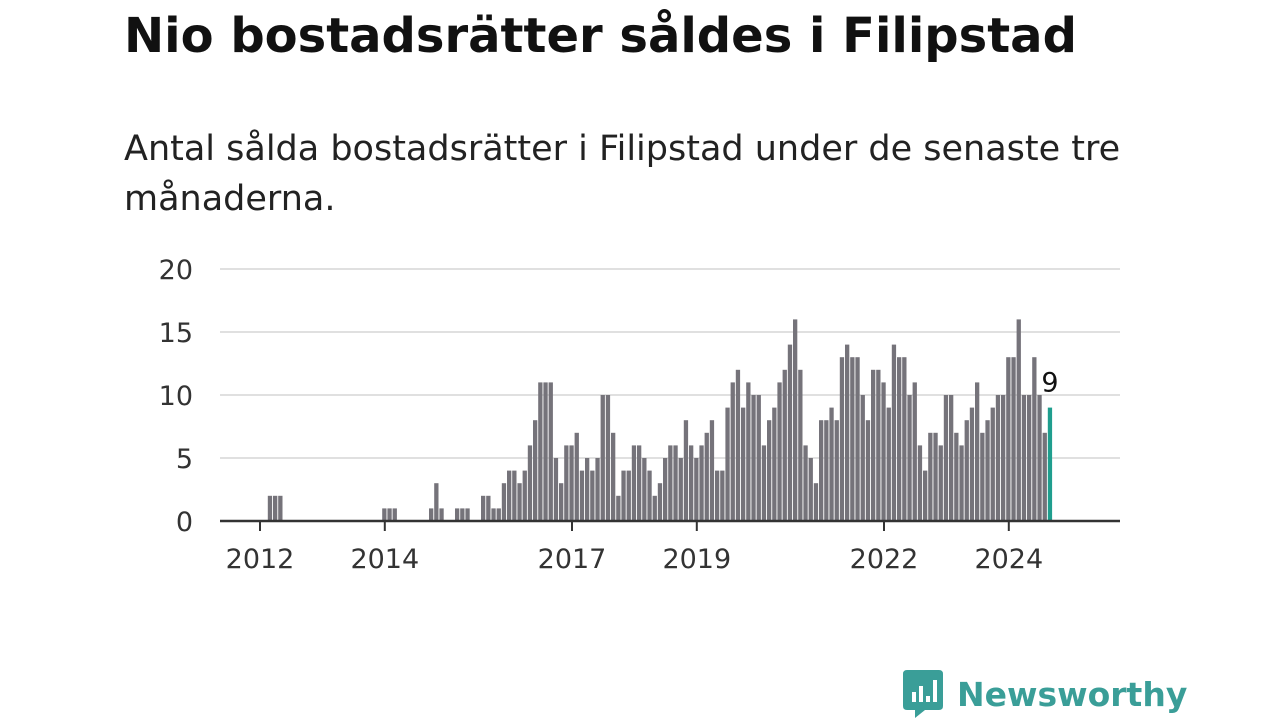 Image resolution: width=1280 pixels, height=720 pixels. Describe the element at coordinates (176, 333) in the screenshot. I see `y-tick-label: 15` at that location.